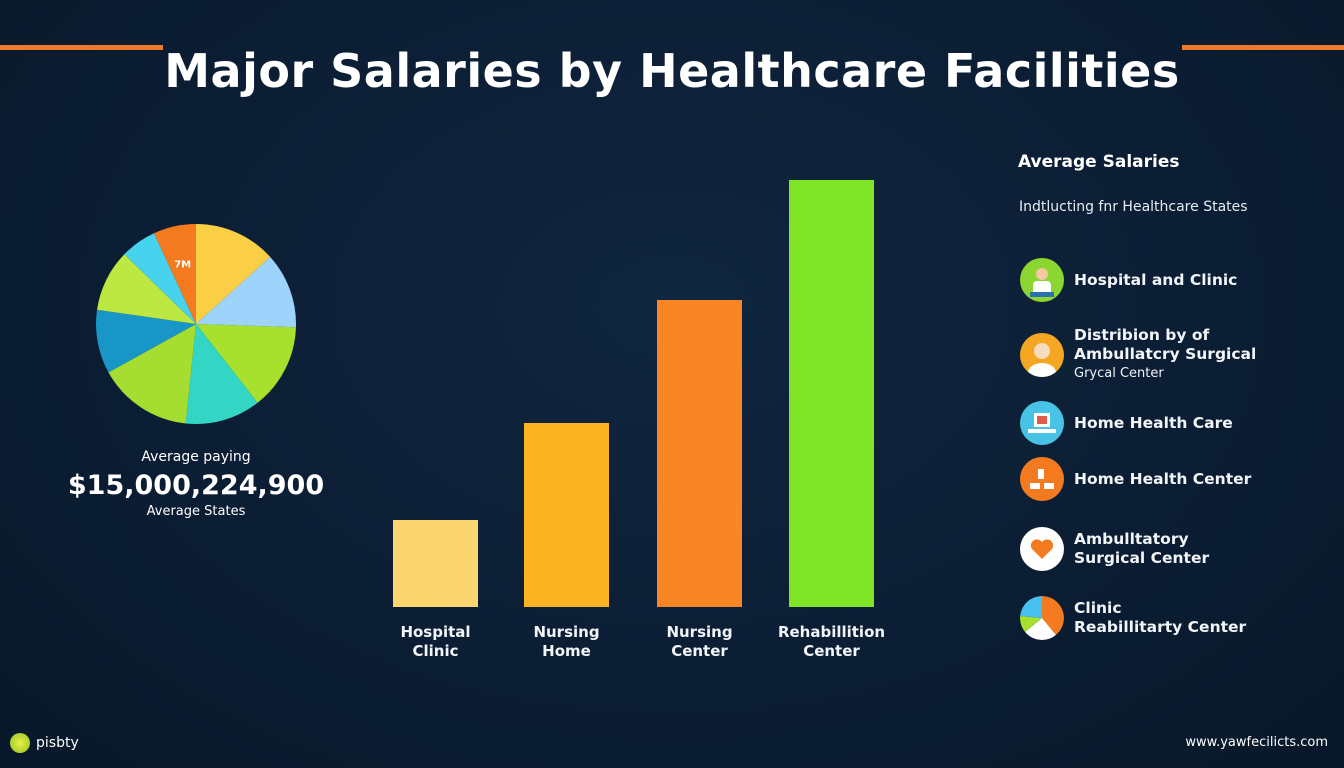  I want to click on brand-name: pisbty, so click(57, 743).